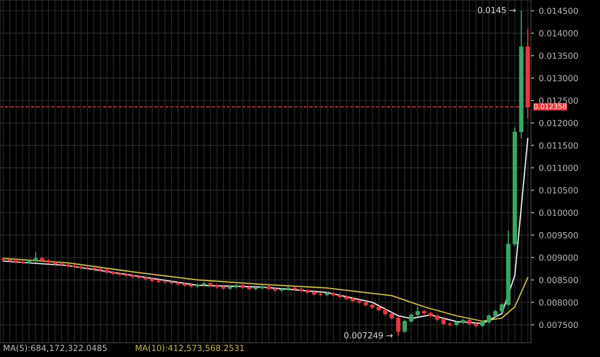 The width and height of the screenshot is (600, 357). Describe the element at coordinates (558, 123) in the screenshot. I see `y-tick-label: 0.012000` at that location.